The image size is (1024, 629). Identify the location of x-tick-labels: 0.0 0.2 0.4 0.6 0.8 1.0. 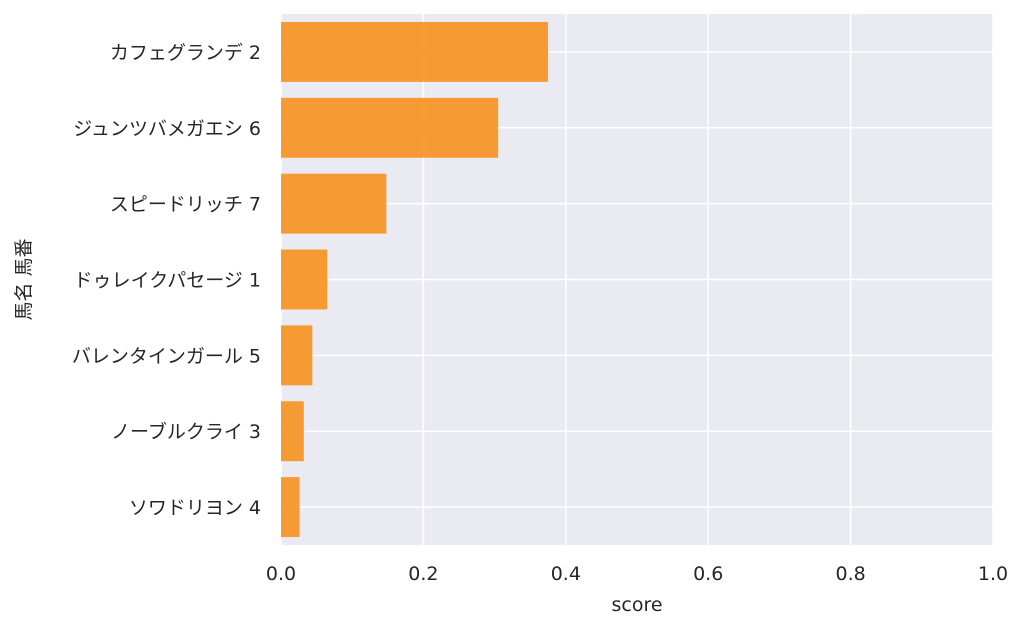
(637, 574).